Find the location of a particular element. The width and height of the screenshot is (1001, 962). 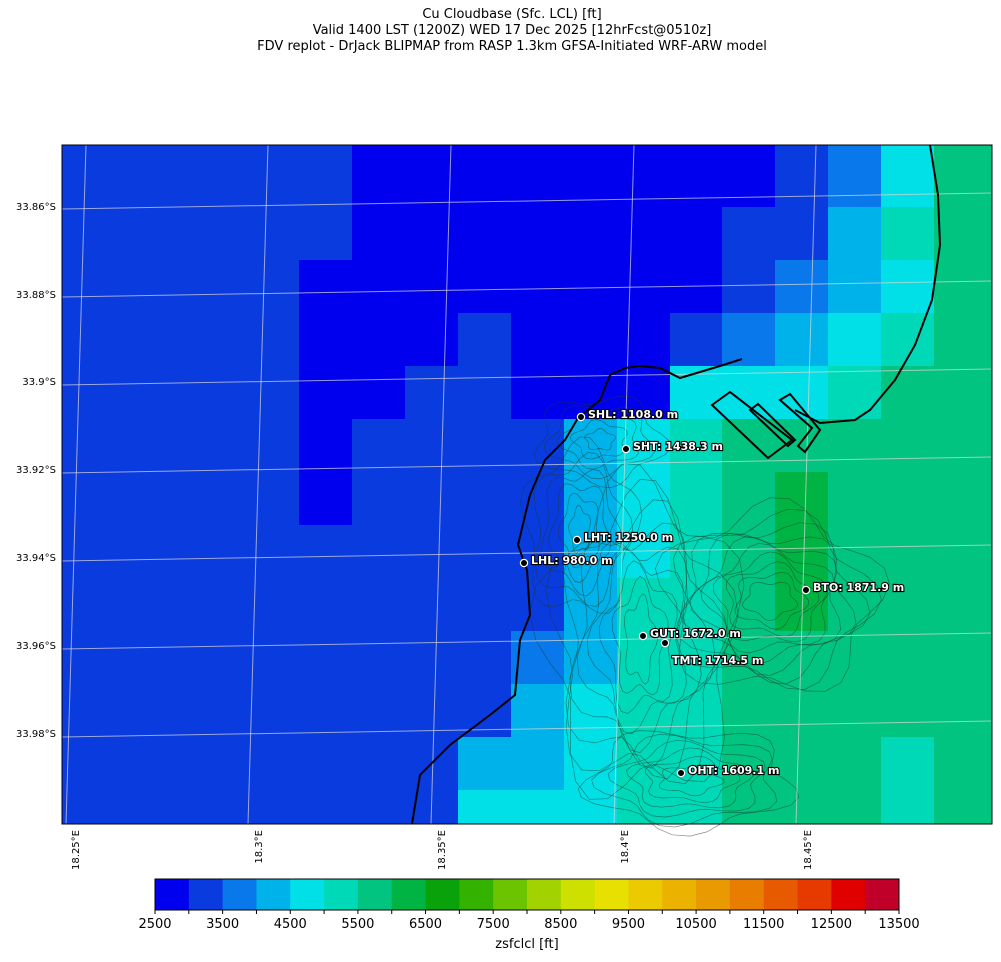

colorbar-tick-label: 11500 is located at coordinates (764, 924).